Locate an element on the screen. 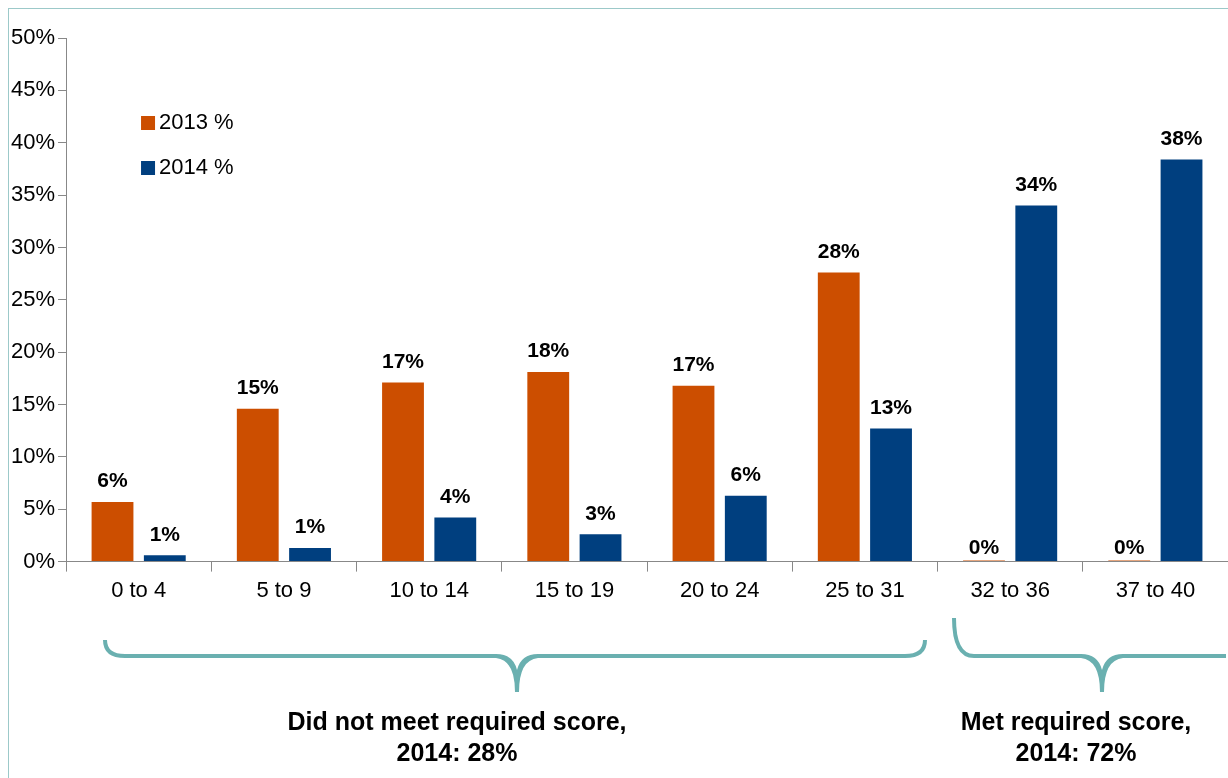 This screenshot has height=778, width=1228. x-tick-label: 10 to 14 is located at coordinates (429, 589).